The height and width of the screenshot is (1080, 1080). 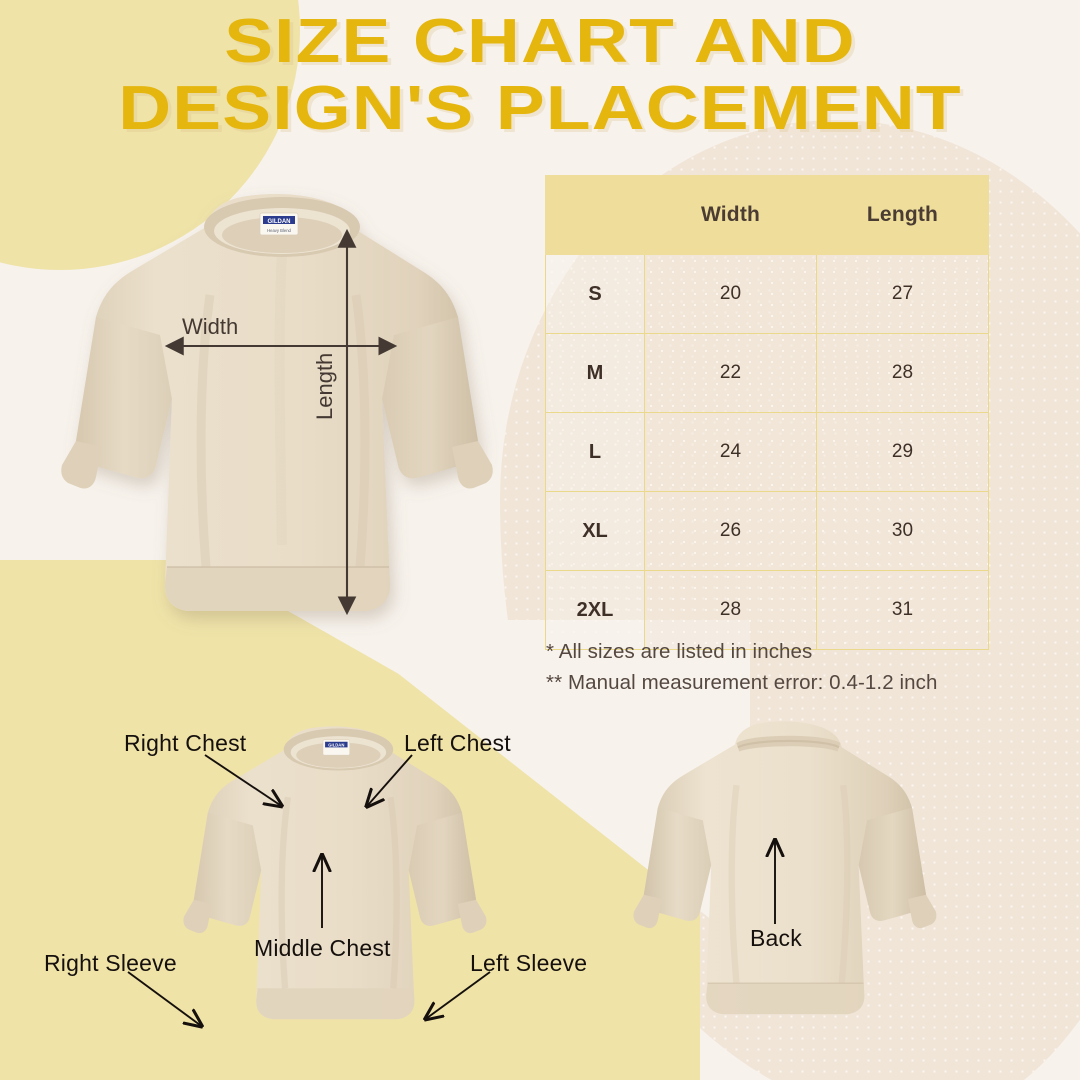 I want to click on page-title: SIZE CHART AND DESIGN'S PLACEMENT, so click(x=540, y=75).